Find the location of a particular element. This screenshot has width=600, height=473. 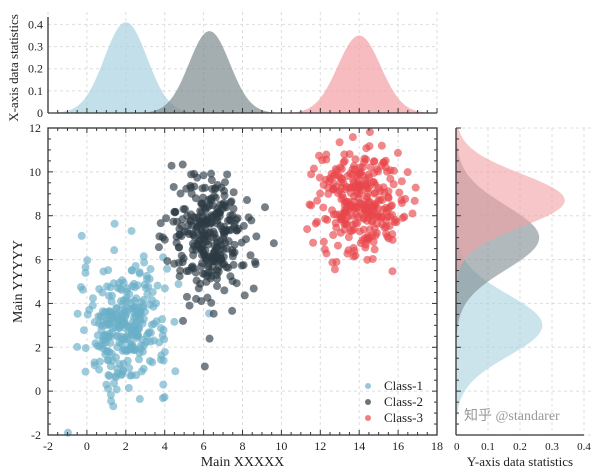

y-tick-label: 0 is located at coordinates (38, 391).